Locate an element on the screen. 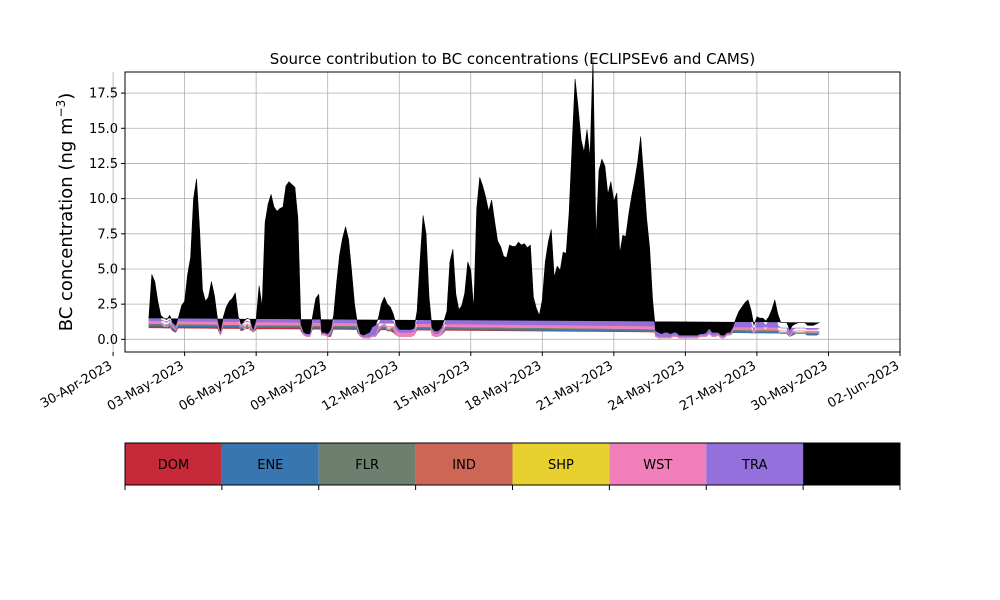 The width and height of the screenshot is (1000, 600). legend-label-tra: TRA is located at coordinates (754, 465).